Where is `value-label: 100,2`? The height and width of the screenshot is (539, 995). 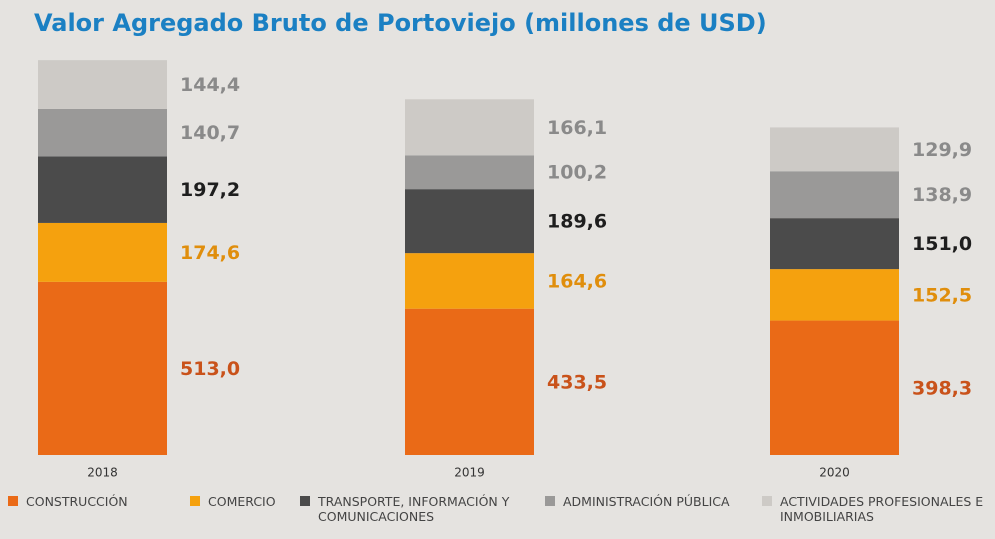
value-label: 100,2 is located at coordinates (577, 173).